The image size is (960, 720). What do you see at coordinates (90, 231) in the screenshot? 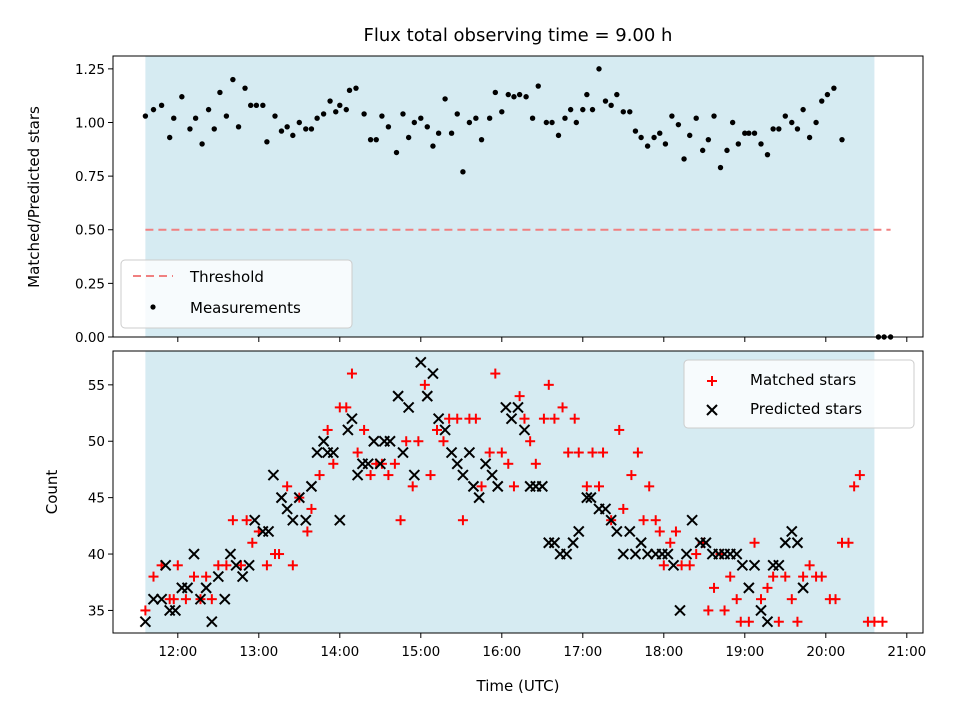
I see `y-tick-label: 0.50` at bounding box center [90, 231].